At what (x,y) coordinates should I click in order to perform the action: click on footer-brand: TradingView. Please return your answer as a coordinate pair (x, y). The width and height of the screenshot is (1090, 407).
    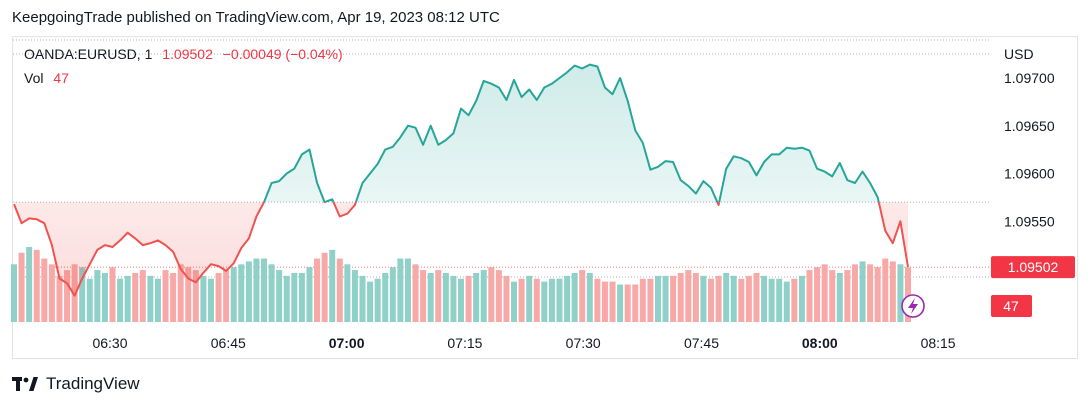
    Looking at the image, I should click on (76, 384).